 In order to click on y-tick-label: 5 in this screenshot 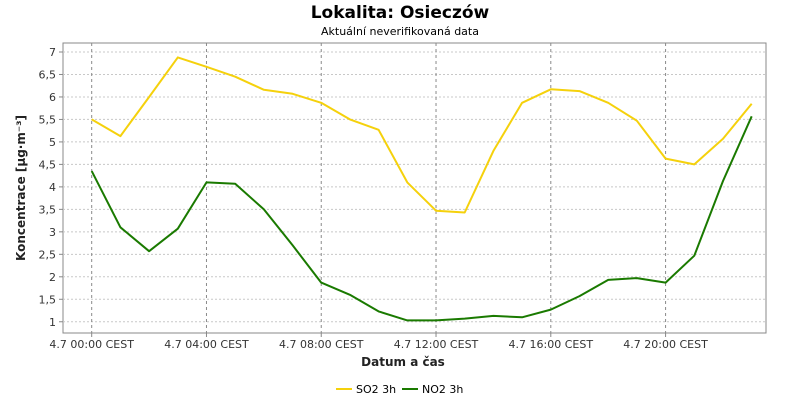, I will do `click(52, 142)`.